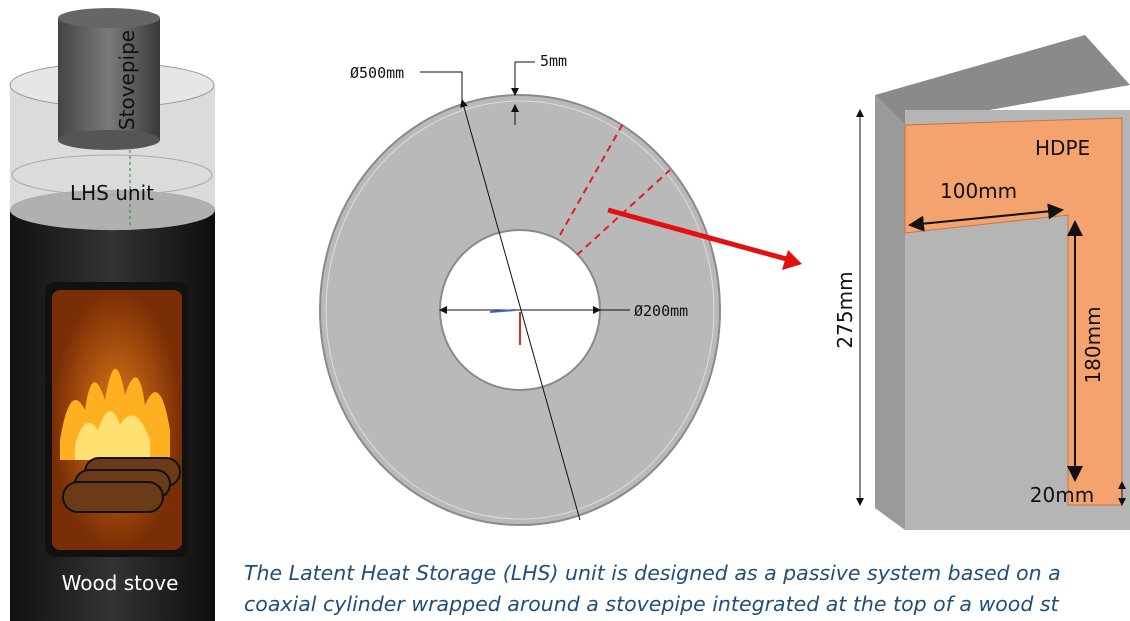 The height and width of the screenshot is (621, 1130). I want to click on bottom-label: 20mm, so click(1062, 495).